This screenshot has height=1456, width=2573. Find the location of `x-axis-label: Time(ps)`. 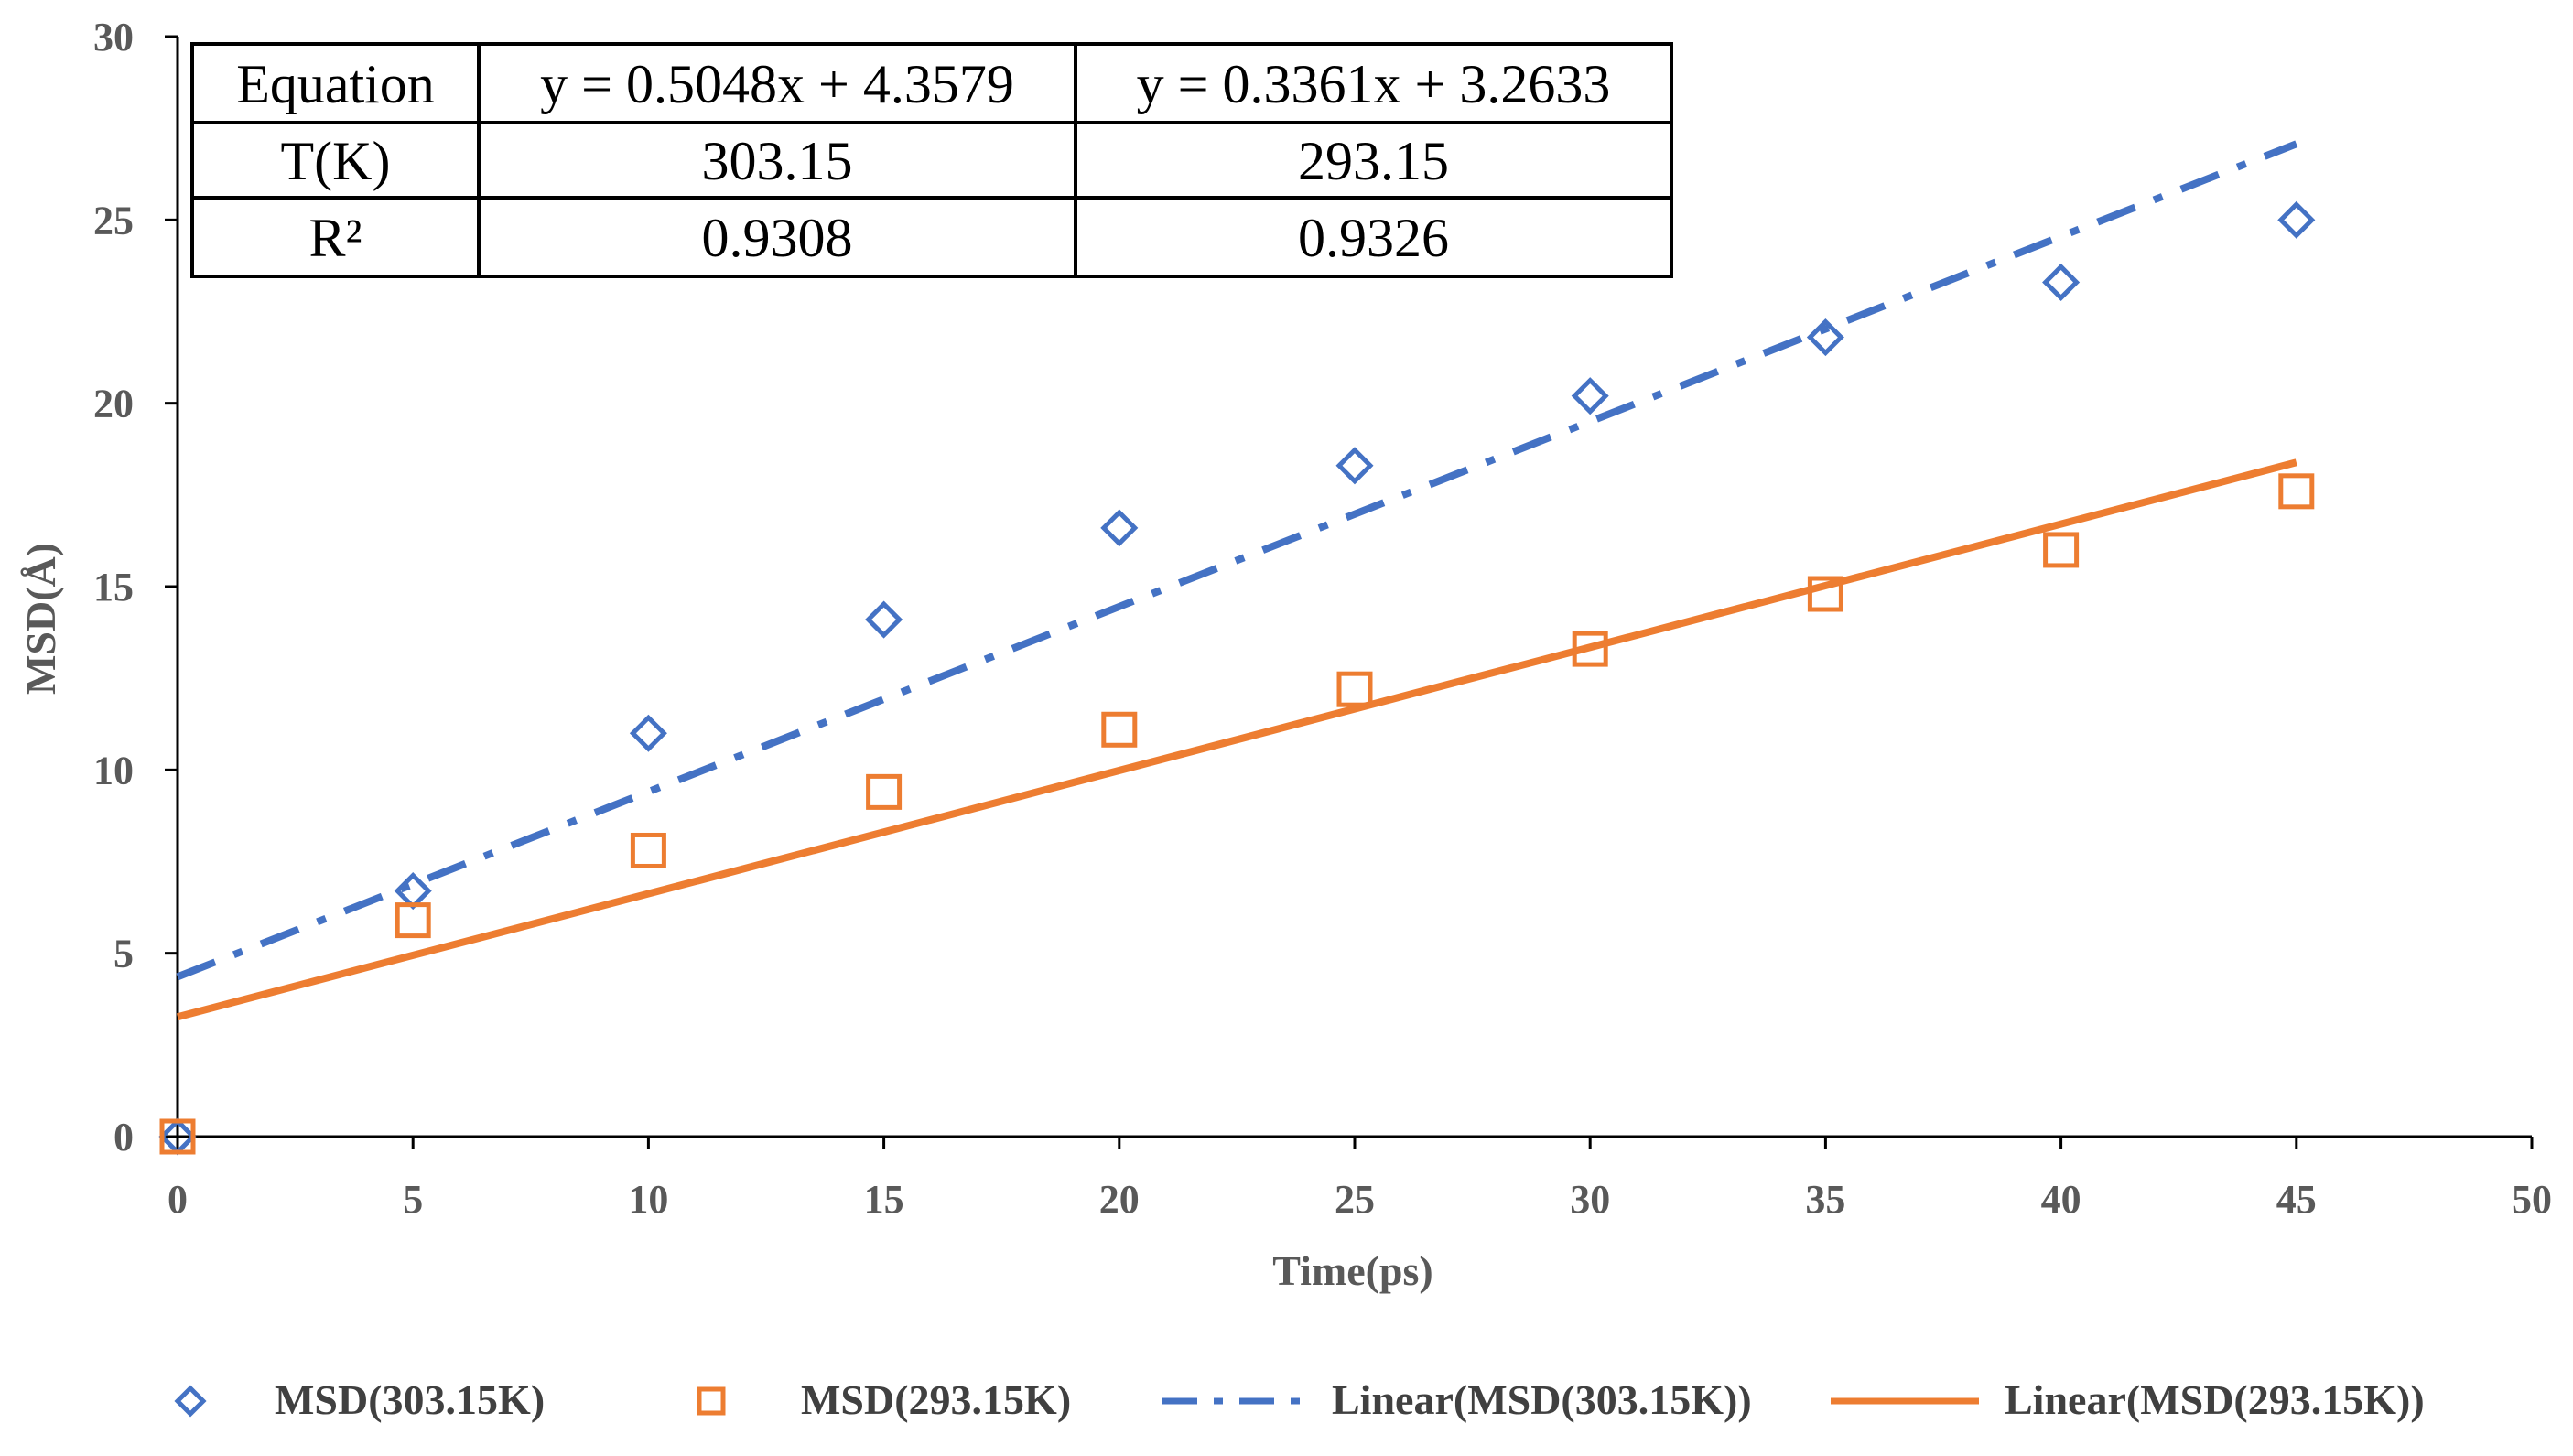

x-axis-label: Time(ps) is located at coordinates (1352, 1270).